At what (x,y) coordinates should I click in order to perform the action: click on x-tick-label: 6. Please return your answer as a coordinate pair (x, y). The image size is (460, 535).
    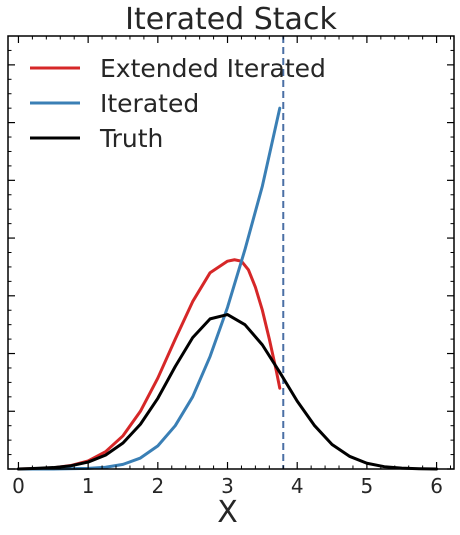
    Looking at the image, I should click on (436, 486).